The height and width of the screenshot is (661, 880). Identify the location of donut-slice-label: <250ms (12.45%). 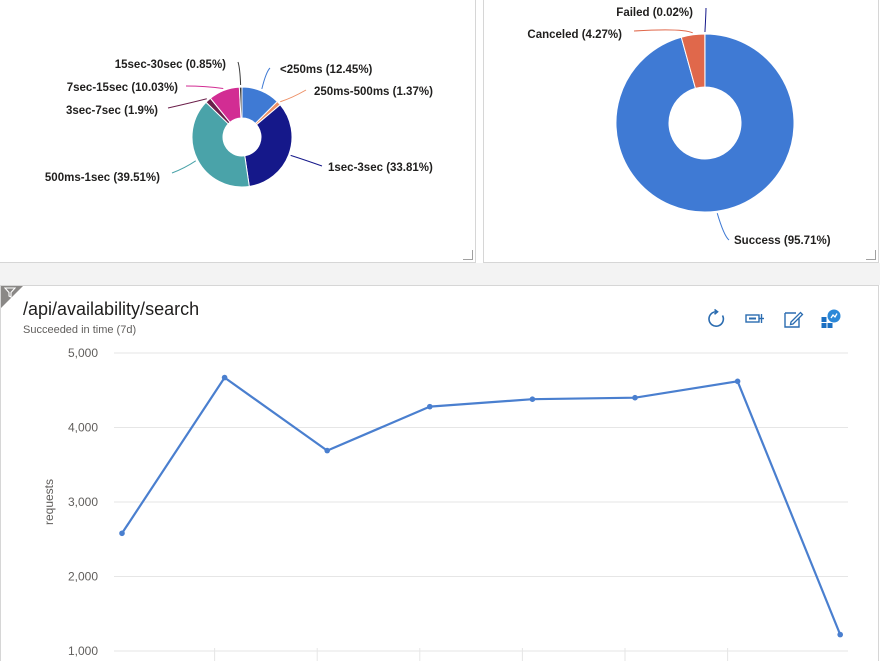
(326, 70).